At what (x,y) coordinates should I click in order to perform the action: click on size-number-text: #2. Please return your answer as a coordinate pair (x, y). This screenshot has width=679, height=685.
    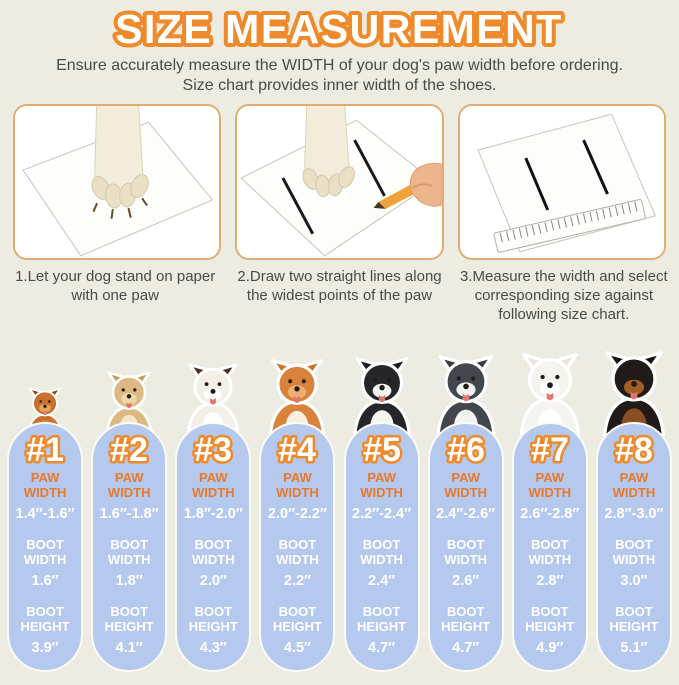
    Looking at the image, I should click on (129, 450).